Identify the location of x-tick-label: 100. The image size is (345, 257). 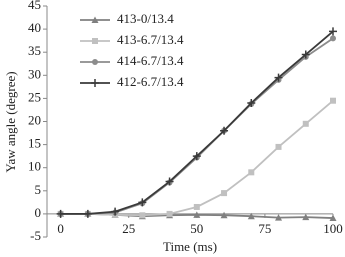
(333, 228).